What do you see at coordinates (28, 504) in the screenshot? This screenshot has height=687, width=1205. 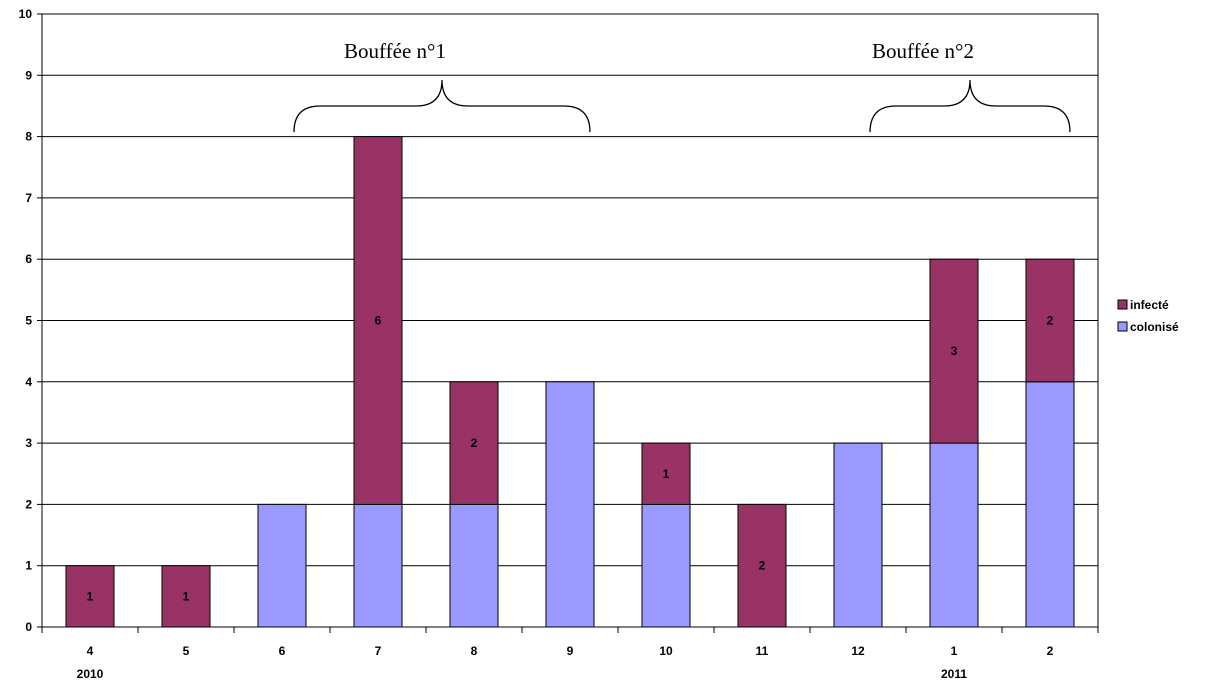 I see `y-tick-label: 2` at bounding box center [28, 504].